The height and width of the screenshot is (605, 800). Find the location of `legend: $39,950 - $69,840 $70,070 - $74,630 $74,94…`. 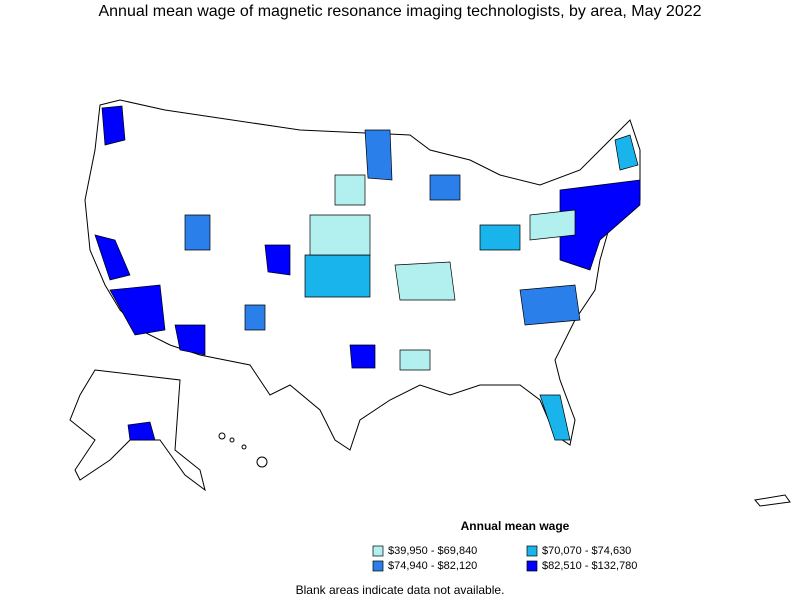

legend: $39,950 - $69,840 $70,070 - $74,630 $74,94… is located at coordinates (504, 558).